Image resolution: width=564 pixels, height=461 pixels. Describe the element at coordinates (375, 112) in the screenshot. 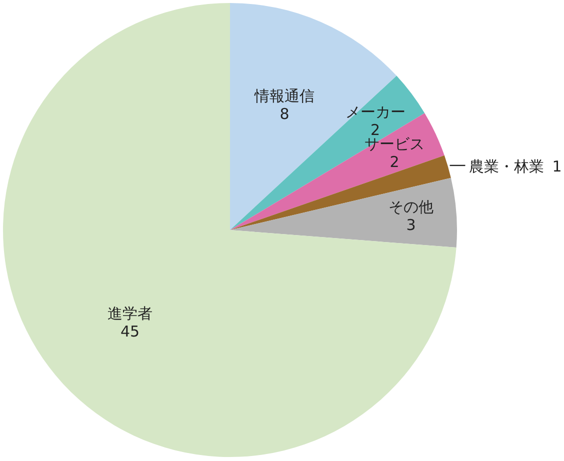

I see `slice-label: メーカー` at that location.